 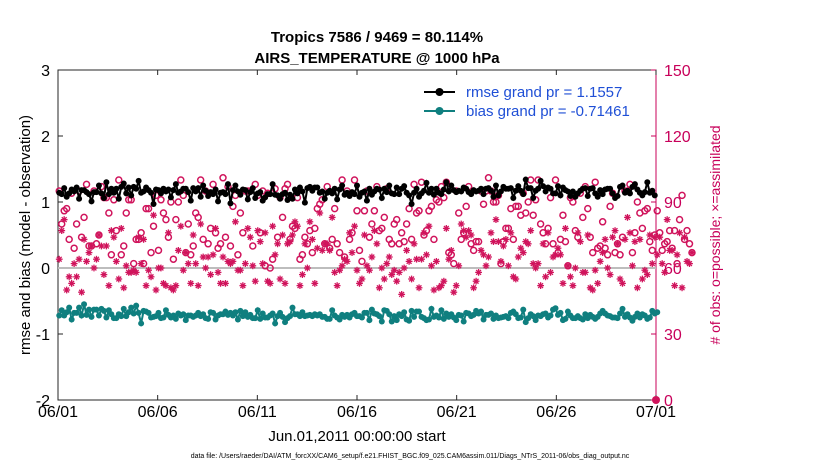 What do you see at coordinates (656, 400) in the screenshot?
I see `final-obs-count-point` at bounding box center [656, 400].